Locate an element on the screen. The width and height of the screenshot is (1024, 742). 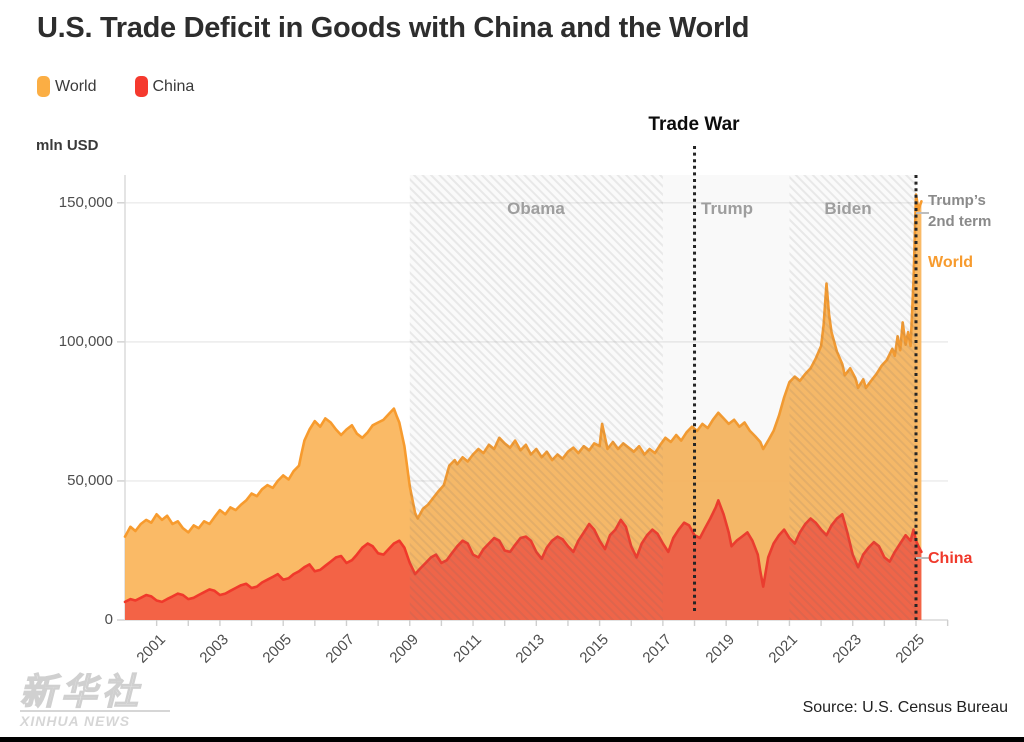
legend-label-world: World is located at coordinates (76, 86).